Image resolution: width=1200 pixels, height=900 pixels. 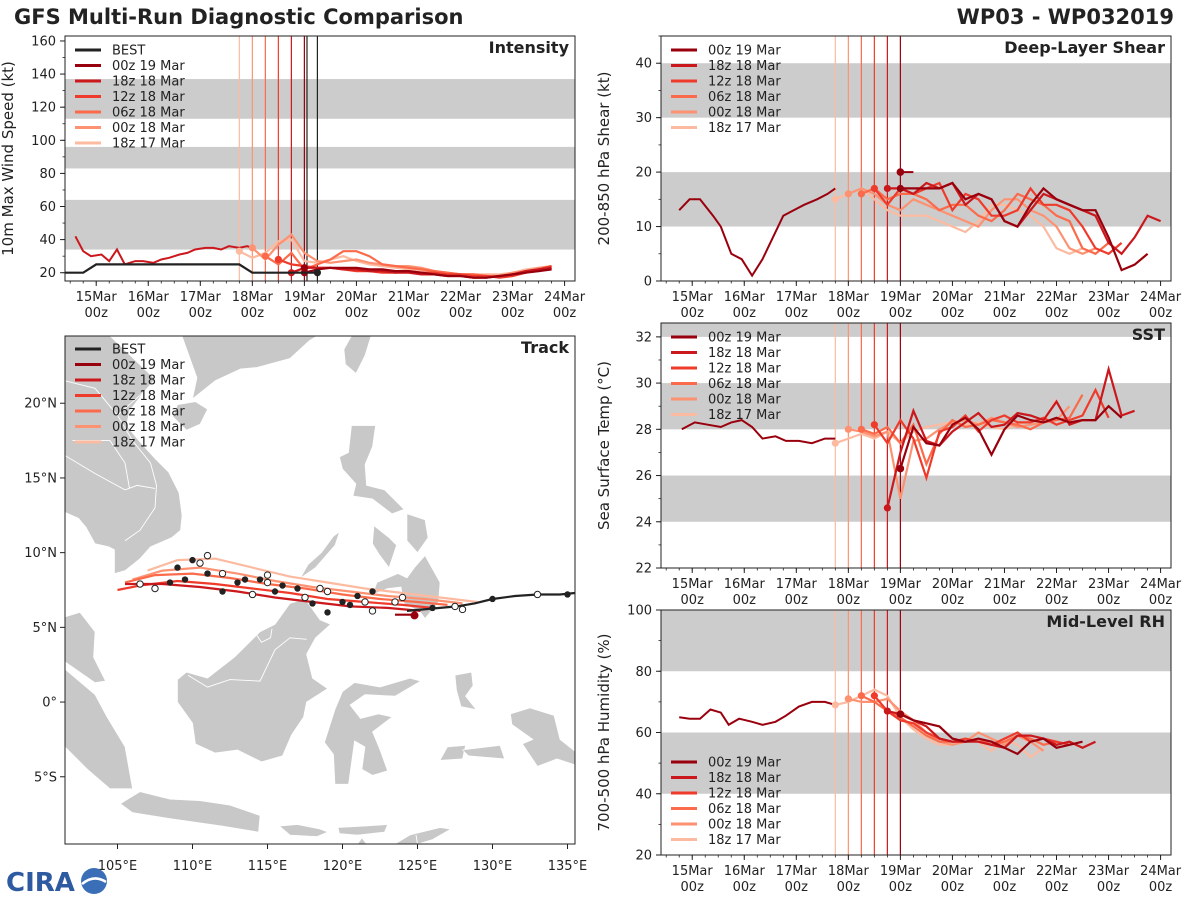 I want to click on rh-anchor-point, so click(x=900, y=714).